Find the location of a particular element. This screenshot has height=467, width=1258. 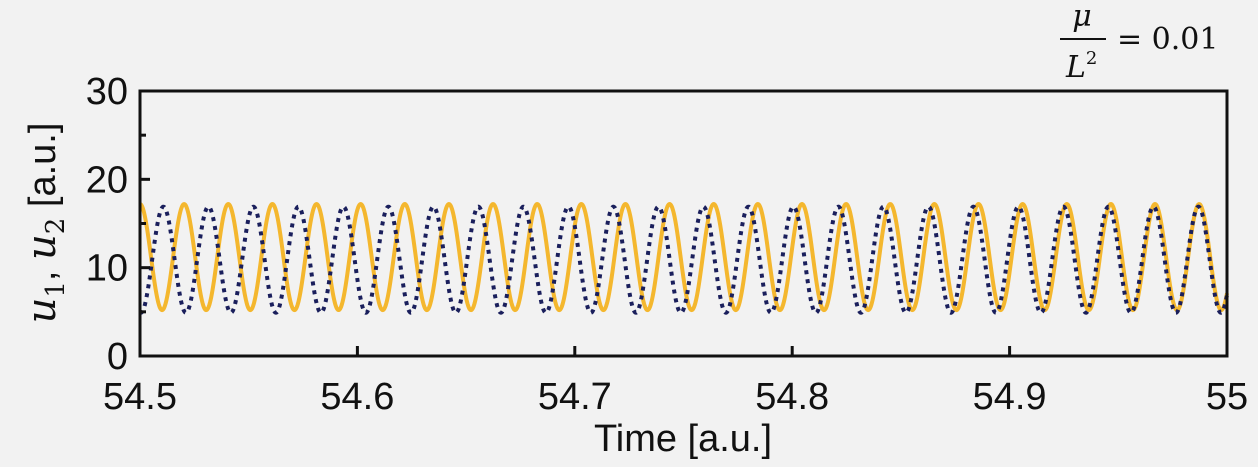

x-tick-label: 55 is located at coordinates (1227, 397).